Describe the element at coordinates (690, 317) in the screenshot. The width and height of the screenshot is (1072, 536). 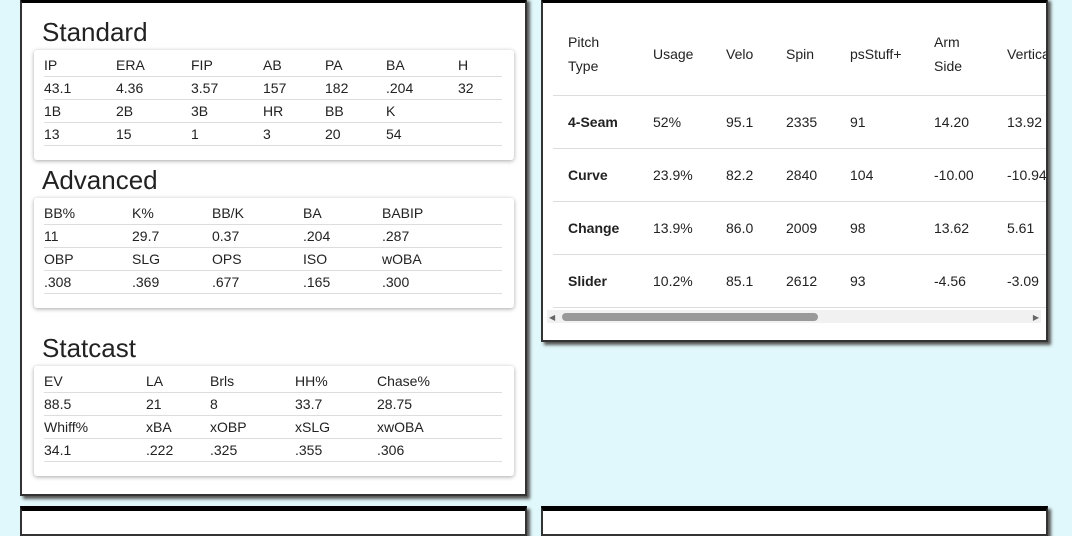
I see `scroll-thumb` at that location.